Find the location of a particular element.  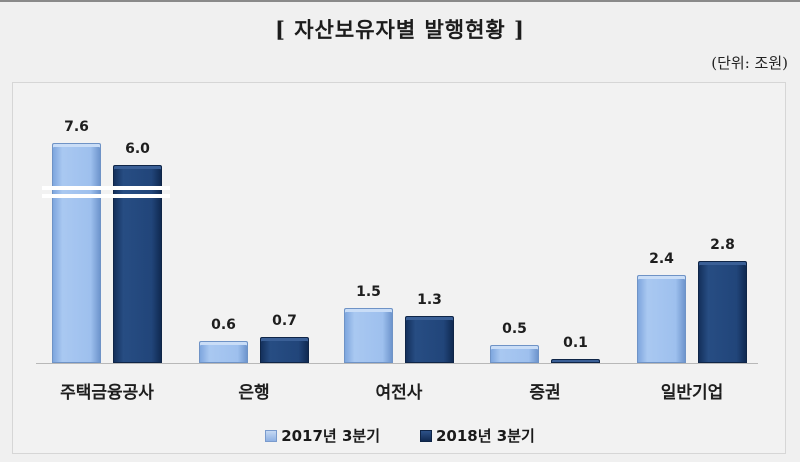

category-label: 여전사 is located at coordinates (399, 393).